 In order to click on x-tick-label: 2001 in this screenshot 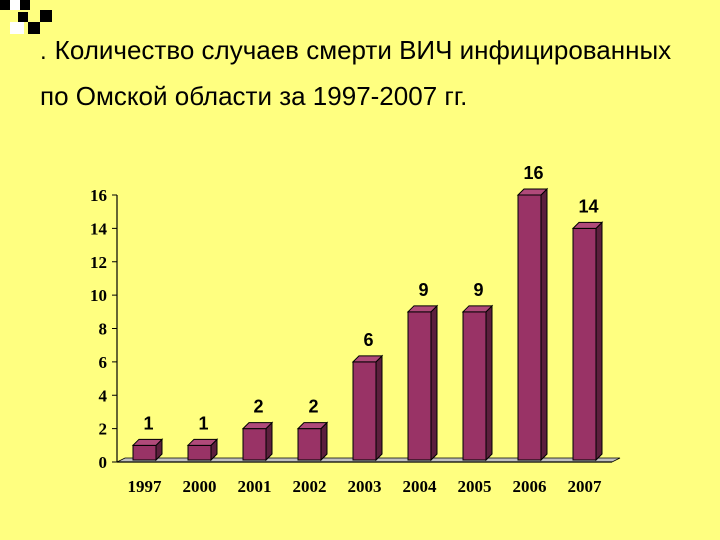, I will do `click(255, 486)`.